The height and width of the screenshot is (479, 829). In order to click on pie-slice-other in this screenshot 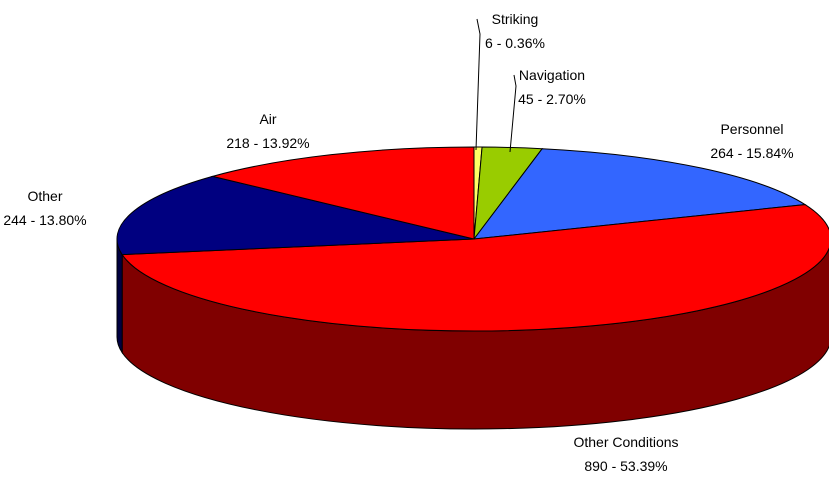, I will do `click(295, 215)`.